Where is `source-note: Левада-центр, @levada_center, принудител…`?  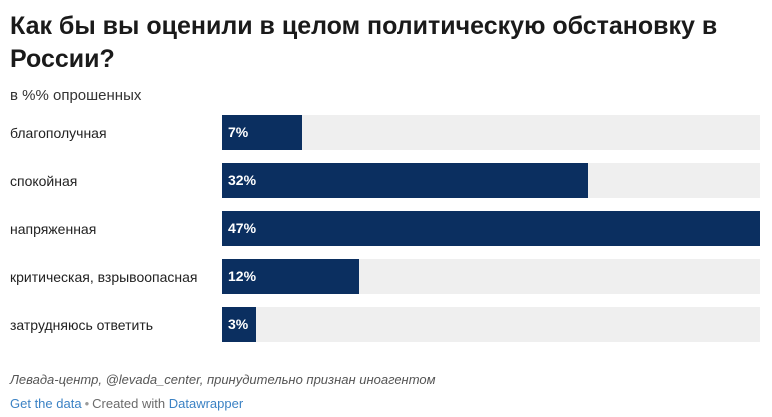 source-note: Левада-центр, @levada_center, принудител… is located at coordinates (223, 379).